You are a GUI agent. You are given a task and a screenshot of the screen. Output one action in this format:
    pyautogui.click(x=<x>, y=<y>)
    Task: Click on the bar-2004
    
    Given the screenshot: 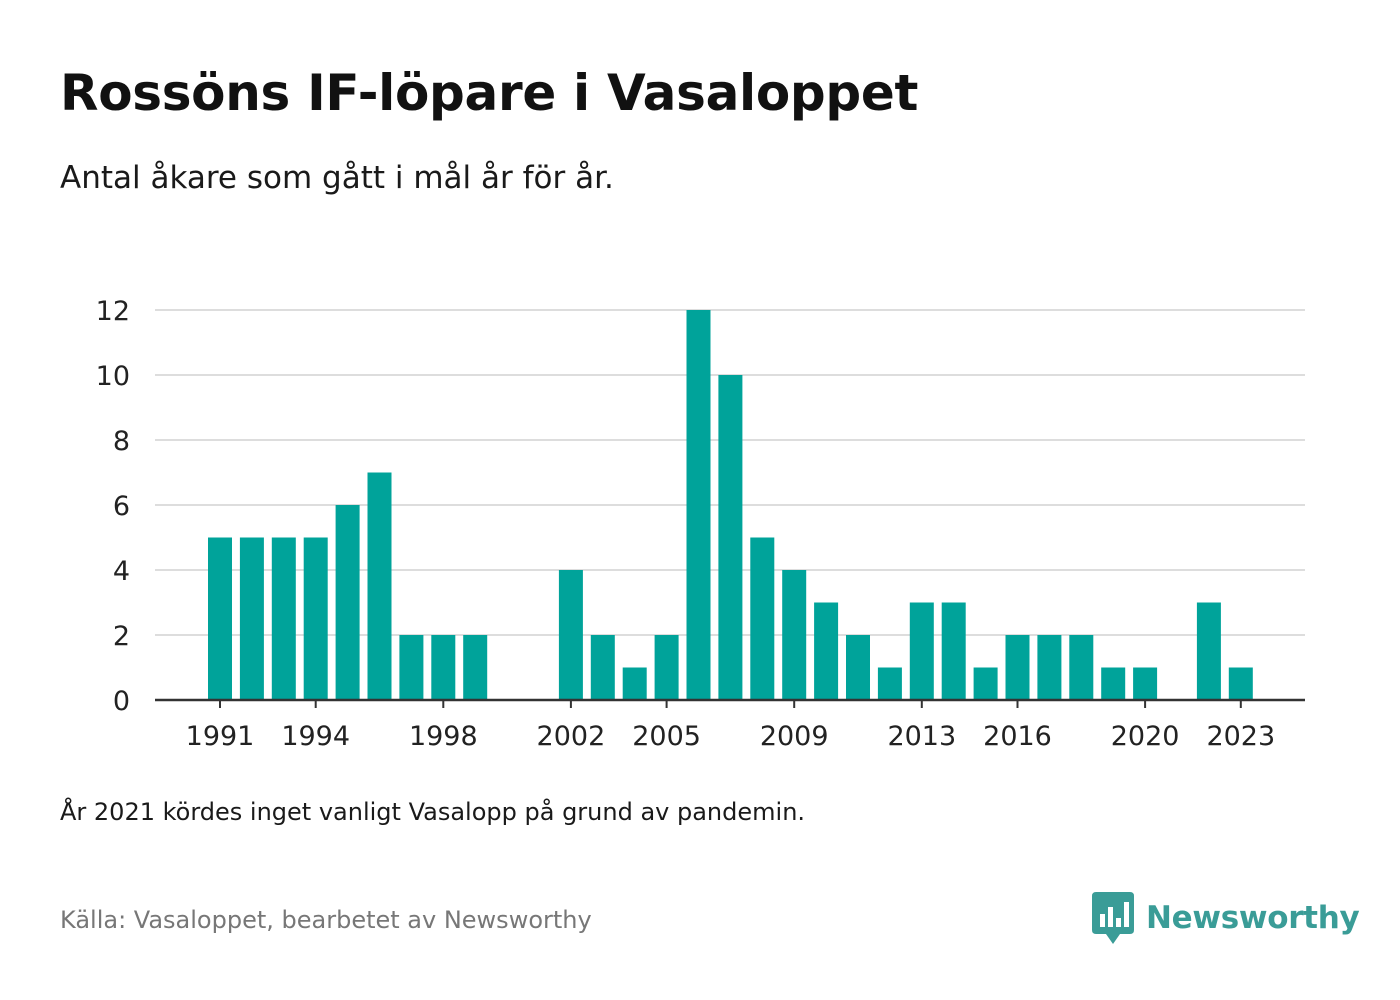 What is the action you would take?
    pyautogui.click(x=634, y=683)
    